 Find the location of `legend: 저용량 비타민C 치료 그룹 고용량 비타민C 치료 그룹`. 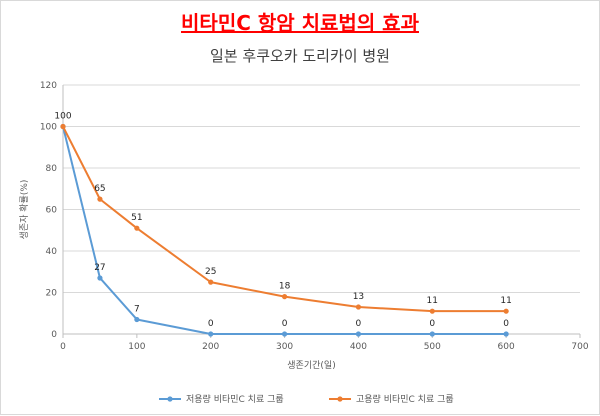

legend: 저용량 비타민C 치료 그룹 고용량 비타민C 치료 그룹 is located at coordinates (306, 399).